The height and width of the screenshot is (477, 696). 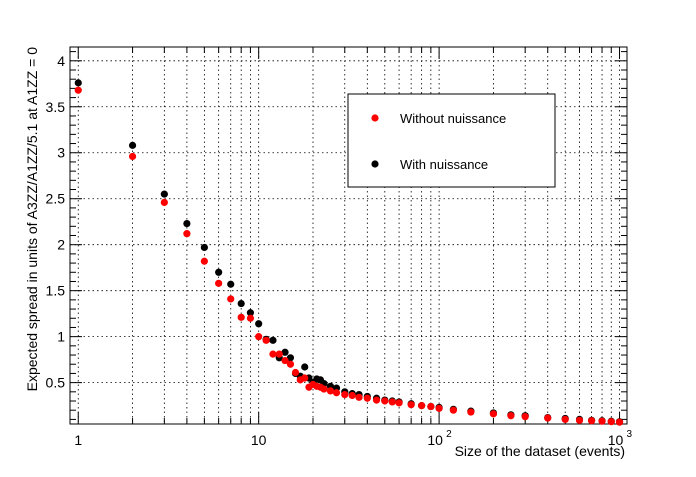 I want to click on y-tick-label: 3.5, so click(x=56, y=107).